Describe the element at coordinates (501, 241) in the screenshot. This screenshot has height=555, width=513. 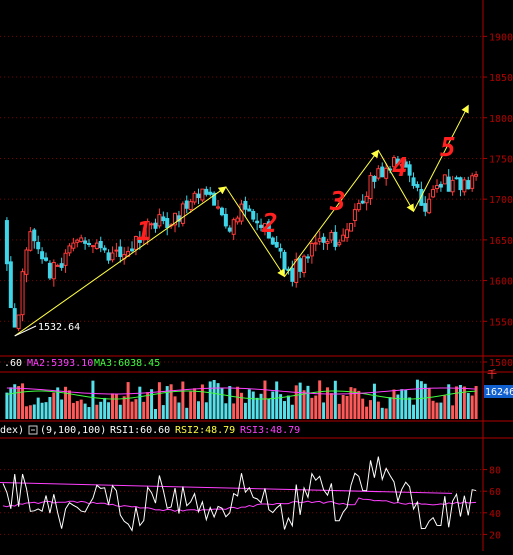
I see `price-tick-label: 1650` at that location.